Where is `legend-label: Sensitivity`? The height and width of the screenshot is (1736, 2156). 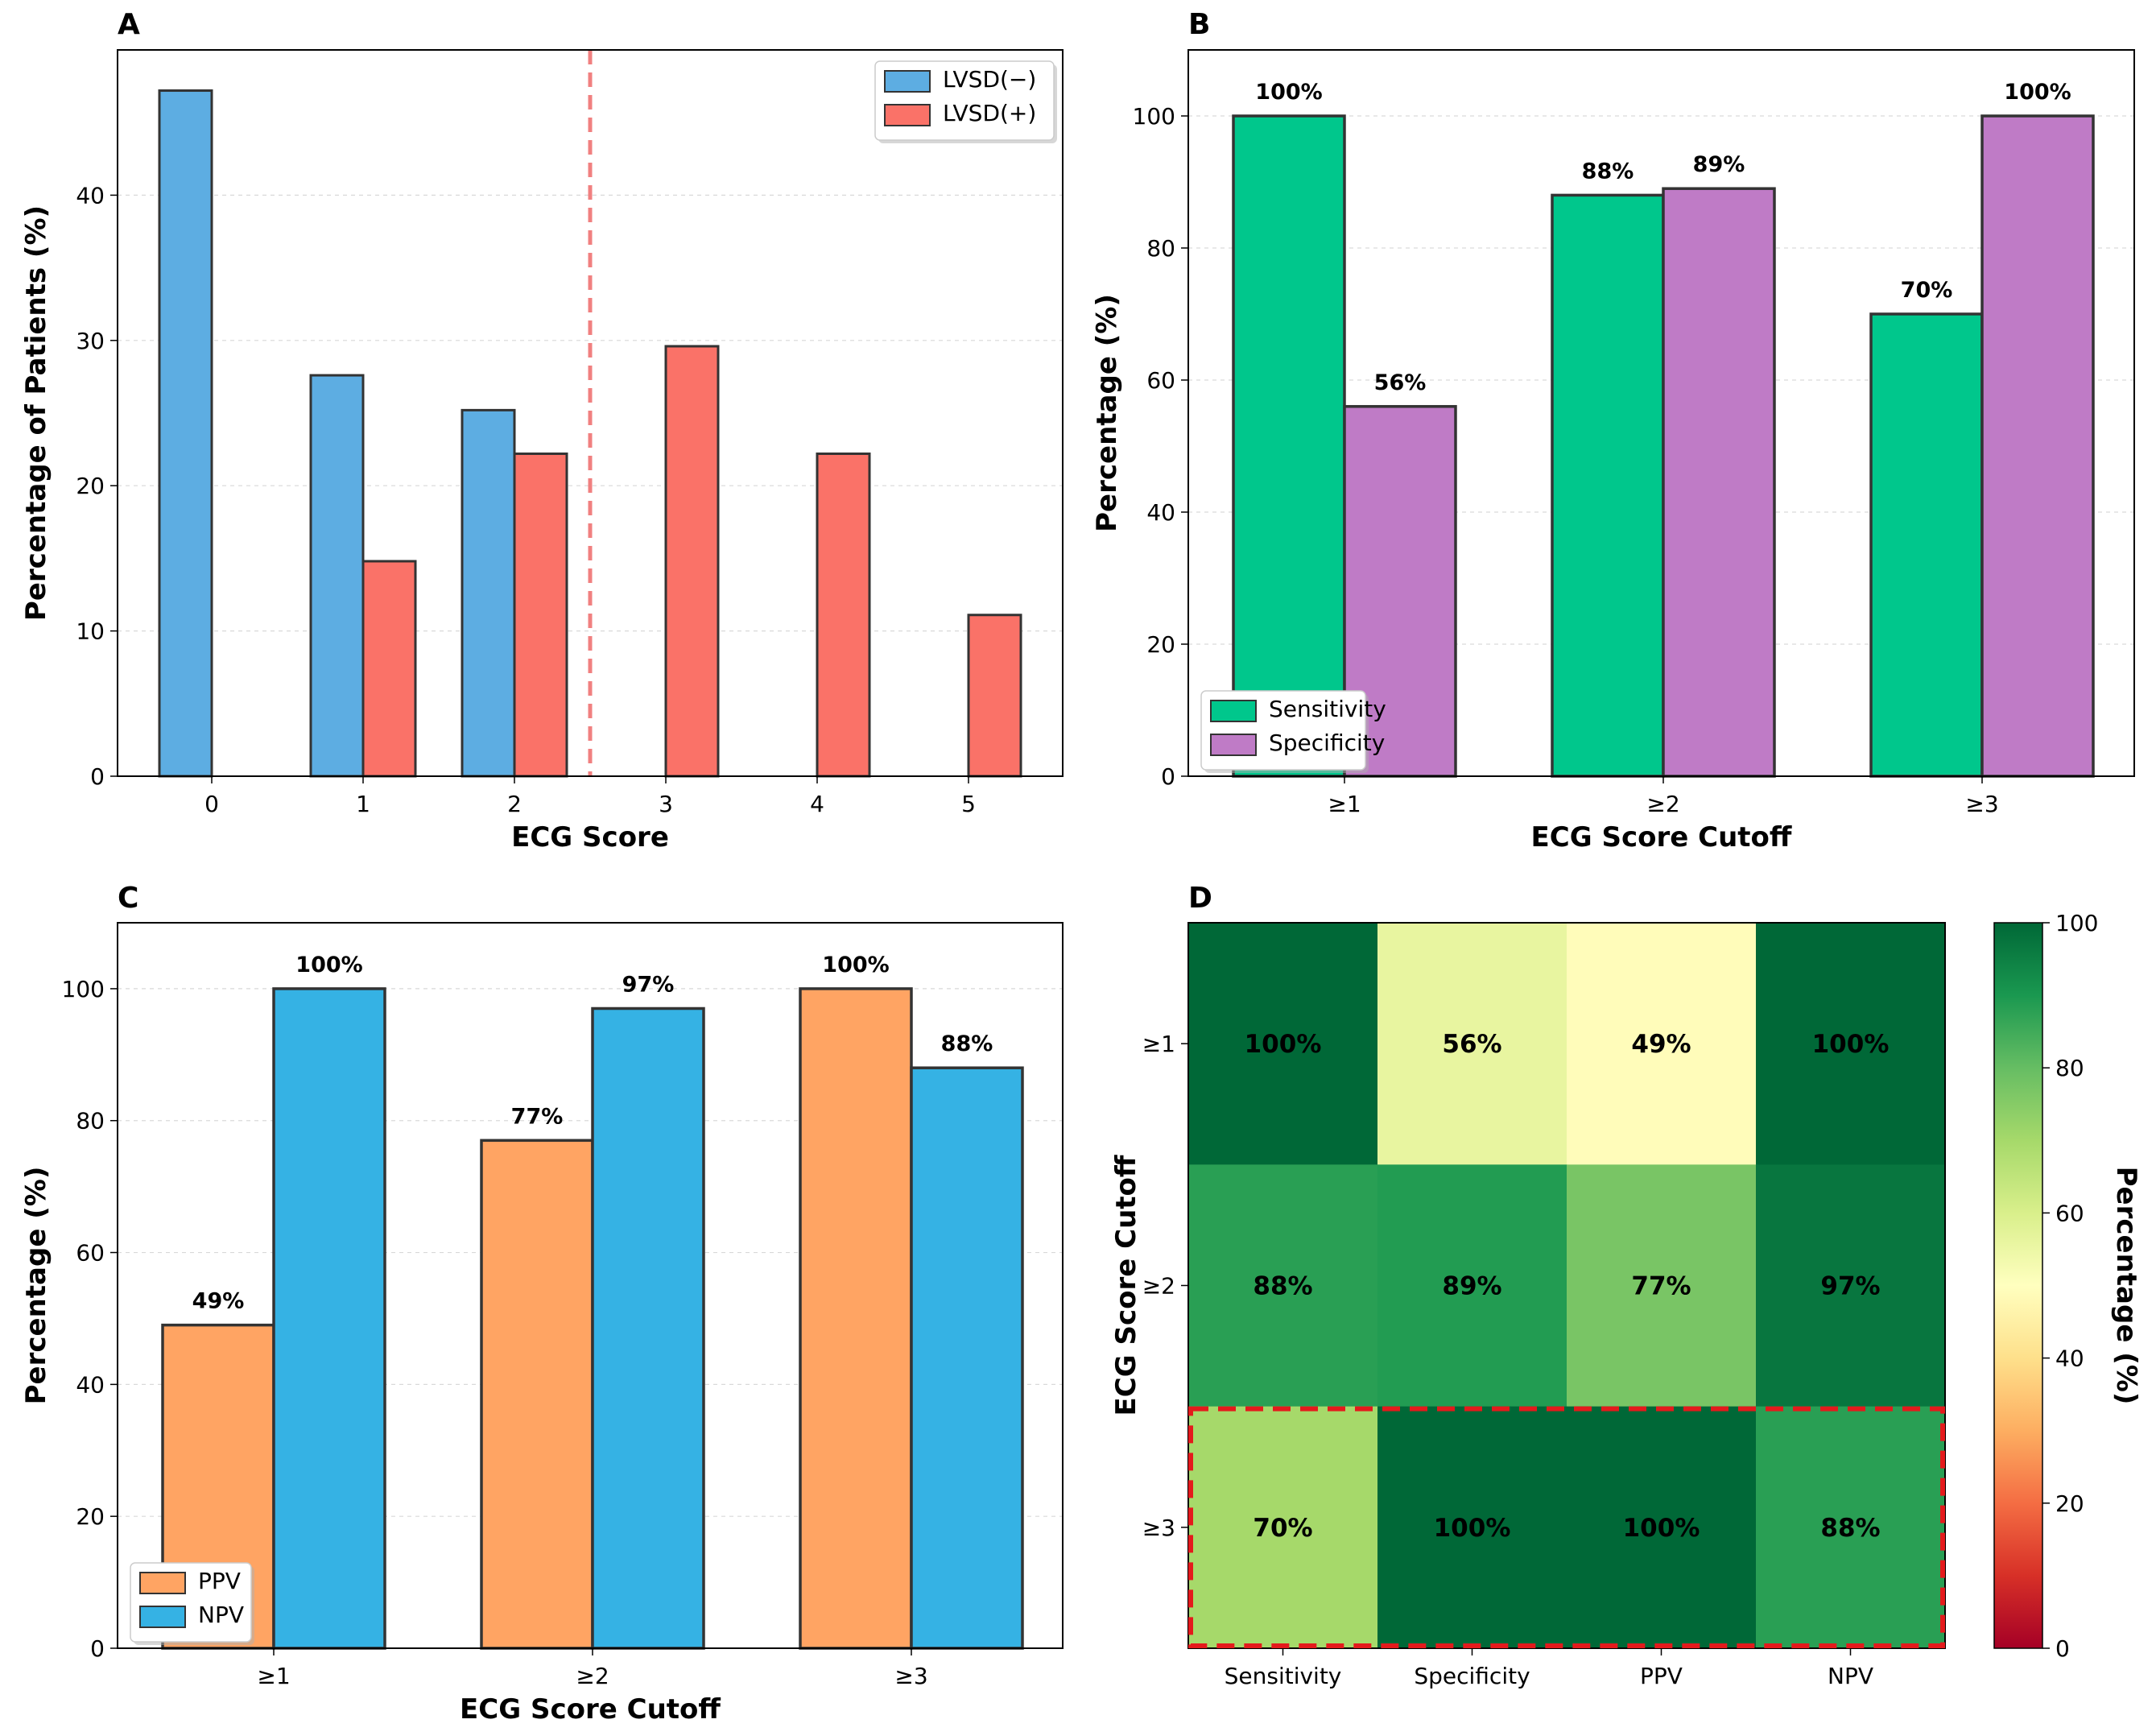 legend-label: Sensitivity is located at coordinates (1327, 709).